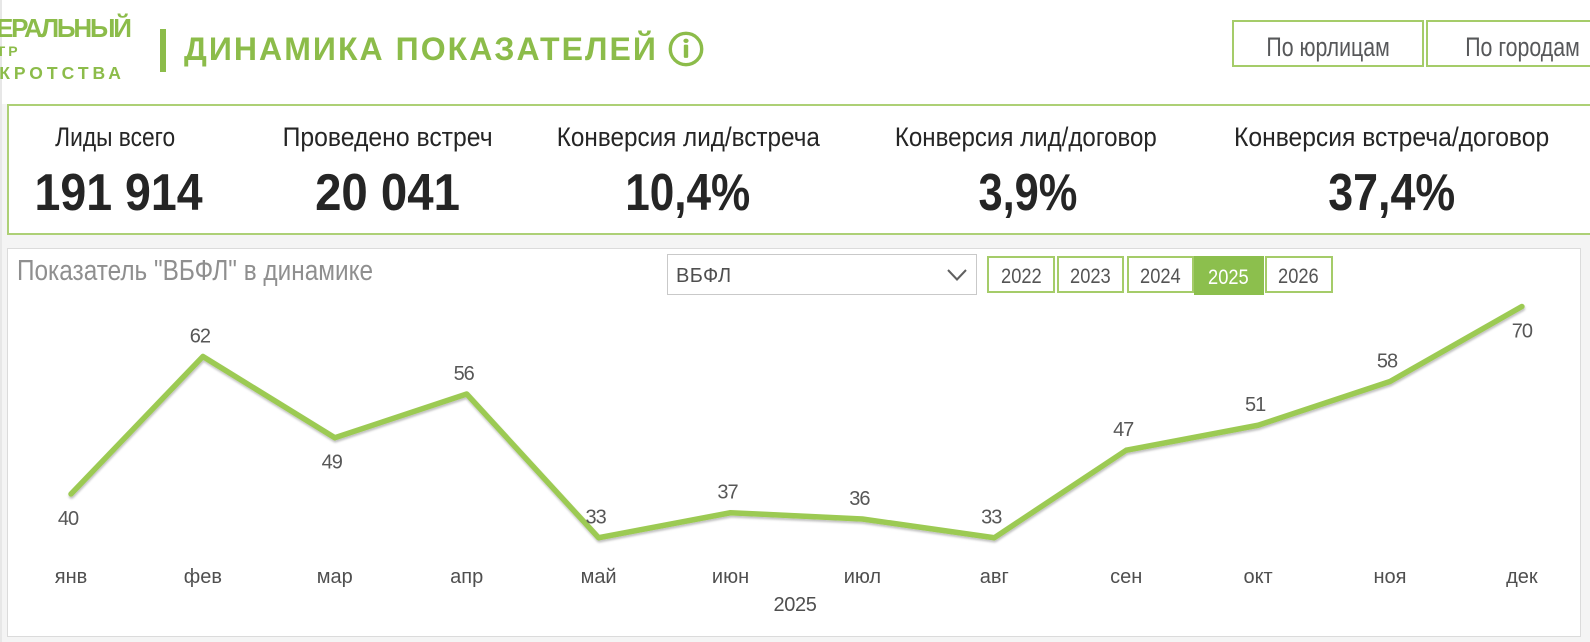 This screenshot has width=1590, height=642. Describe the element at coordinates (727, 493) in the screenshot. I see `svg-text: 37` at that location.